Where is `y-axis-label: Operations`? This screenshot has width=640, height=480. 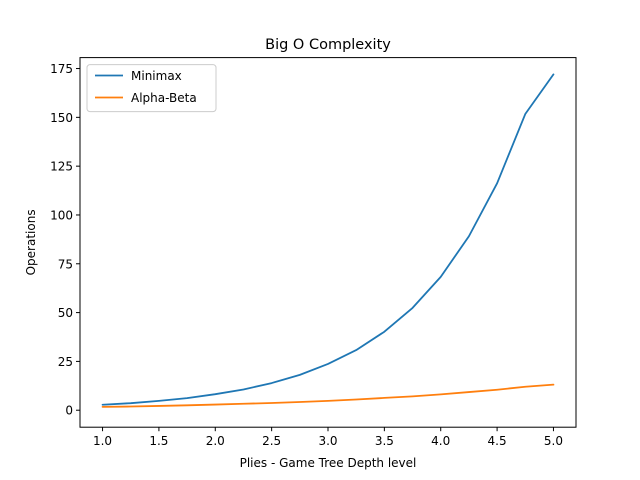
y-axis-label: Operations is located at coordinates (31, 242).